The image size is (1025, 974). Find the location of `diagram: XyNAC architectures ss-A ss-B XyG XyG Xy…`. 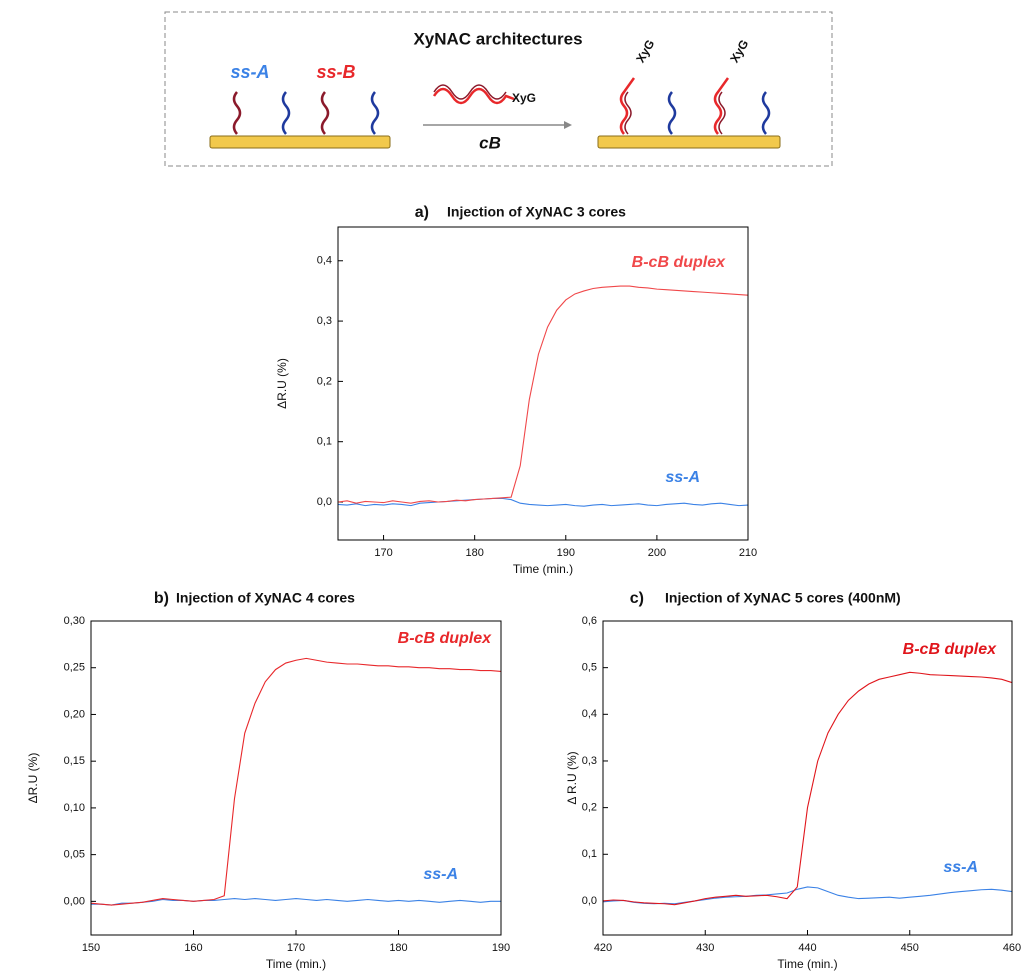

diagram: XyNAC architectures ss-A ss-B XyG XyG Xy… is located at coordinates (498, 89).